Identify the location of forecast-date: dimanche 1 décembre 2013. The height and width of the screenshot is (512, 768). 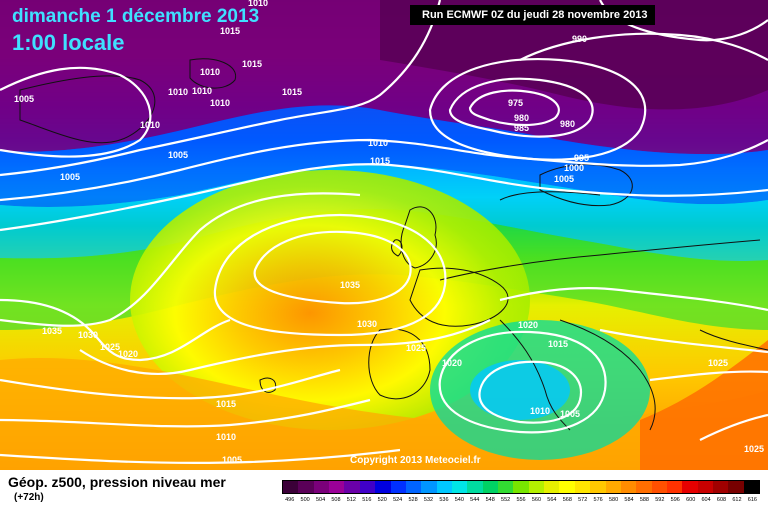
(136, 16).